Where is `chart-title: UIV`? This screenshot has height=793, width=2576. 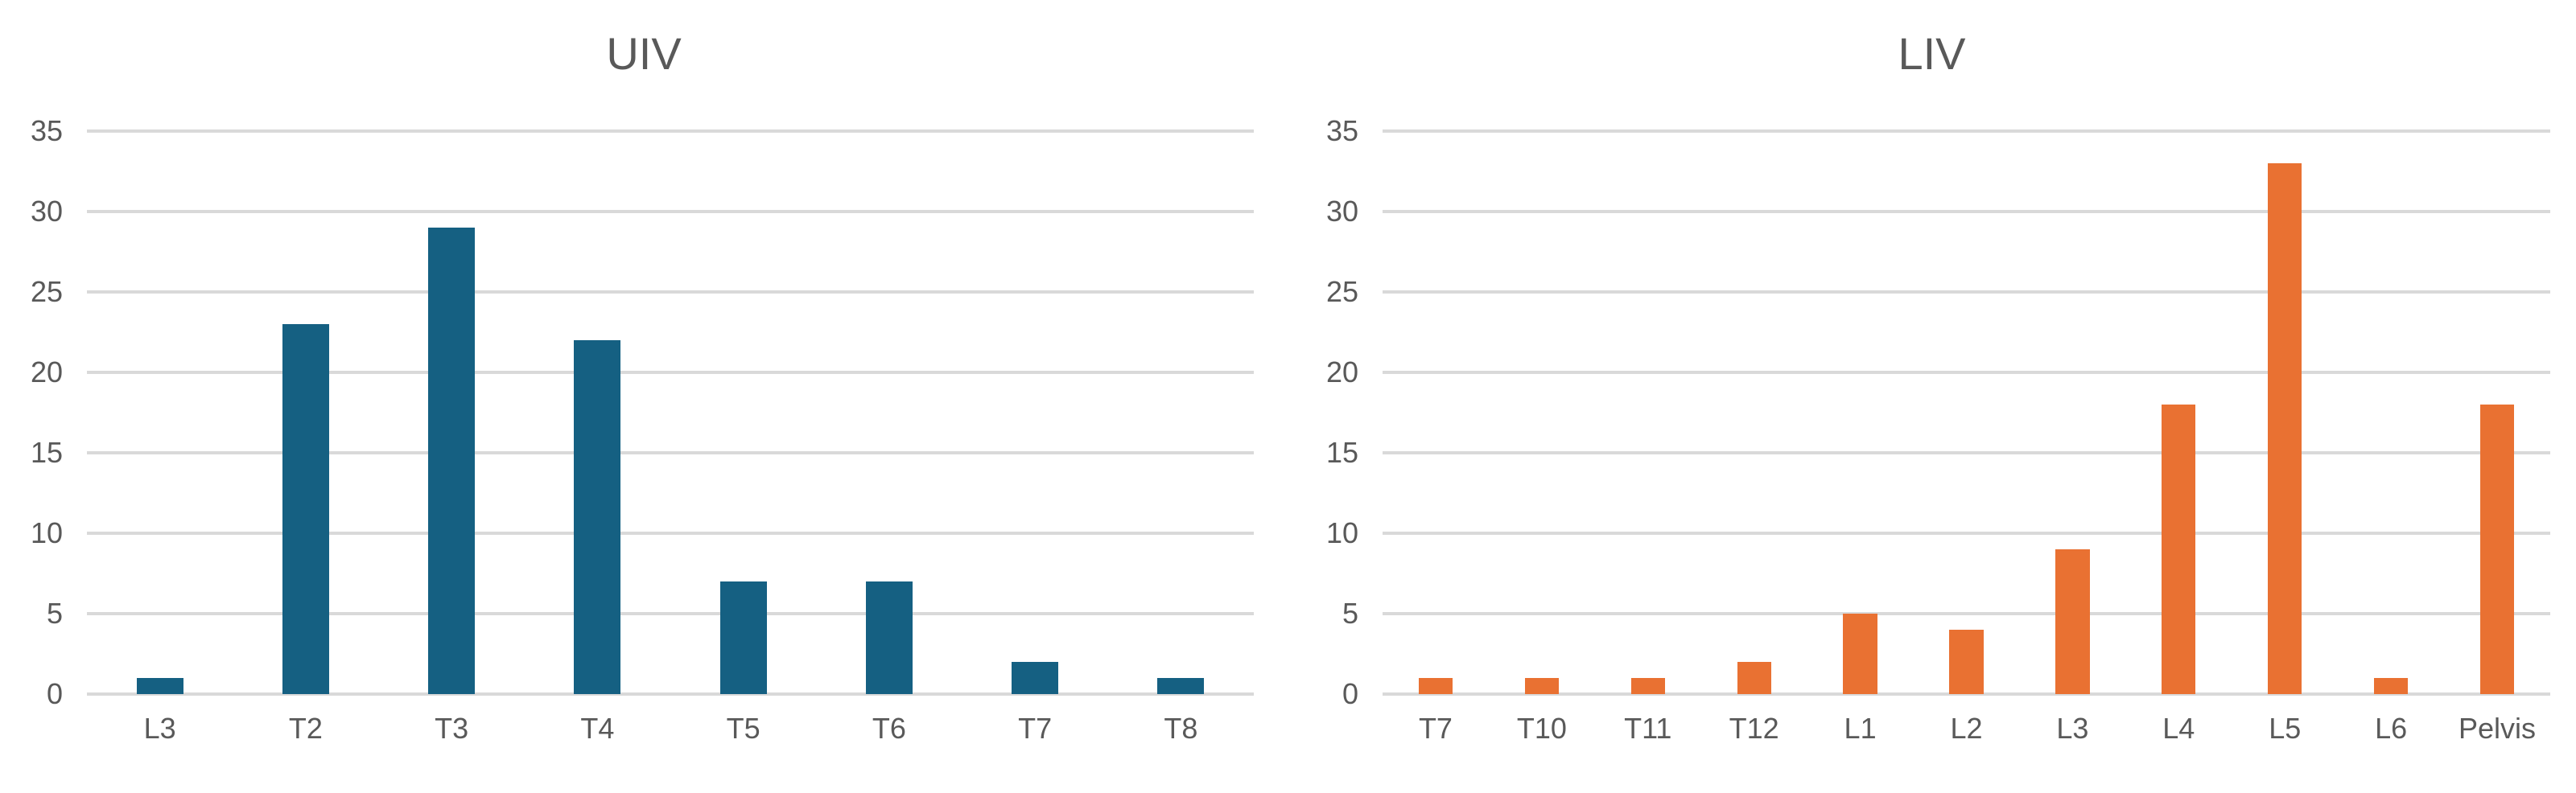
chart-title: UIV is located at coordinates (644, 53).